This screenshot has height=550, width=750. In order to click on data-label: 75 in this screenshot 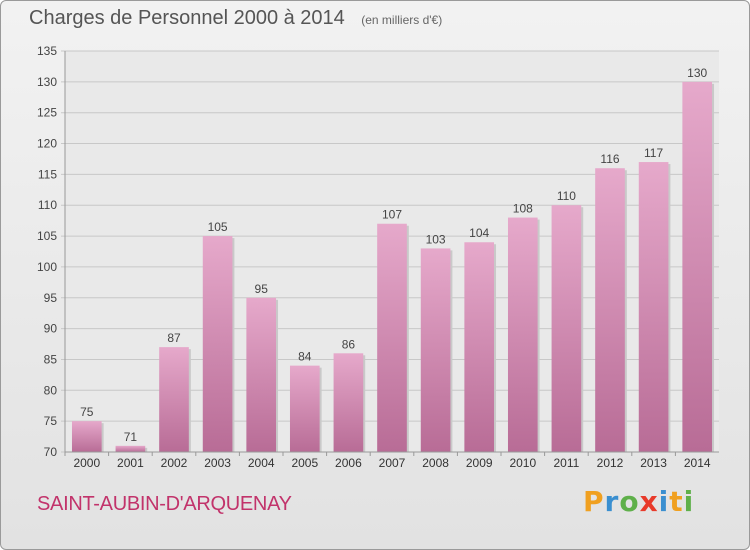, I will do `click(87, 412)`.